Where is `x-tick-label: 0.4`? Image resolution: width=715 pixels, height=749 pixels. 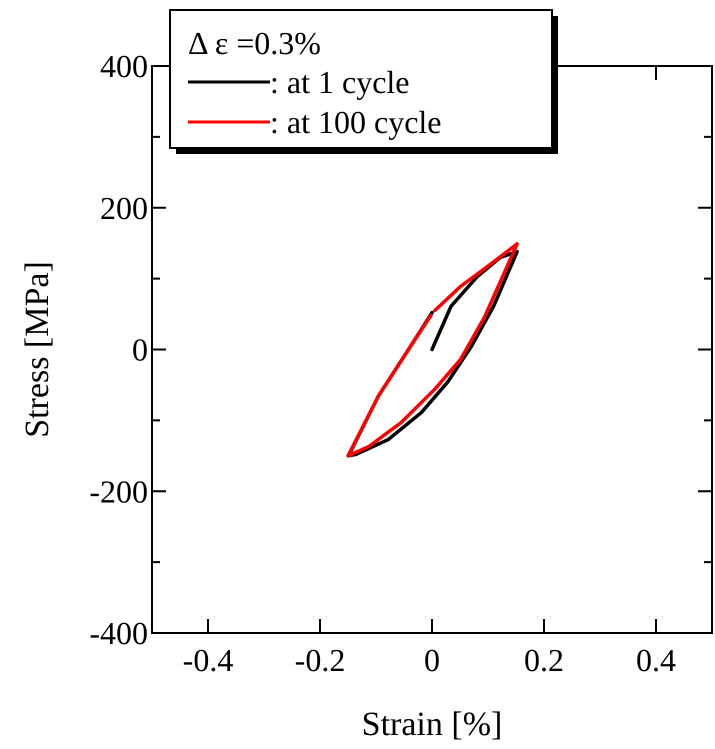 x-tick-label: 0.4 is located at coordinates (656, 660).